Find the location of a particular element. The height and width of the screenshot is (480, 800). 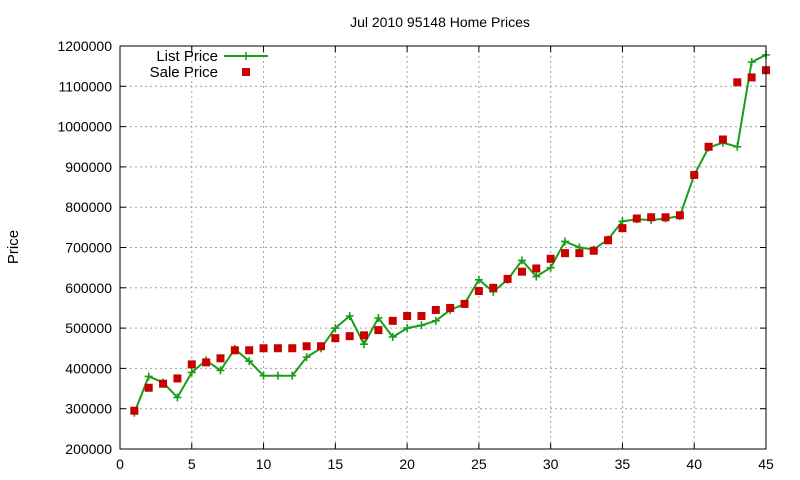

legend-marker-sale-price is located at coordinates (246, 72).